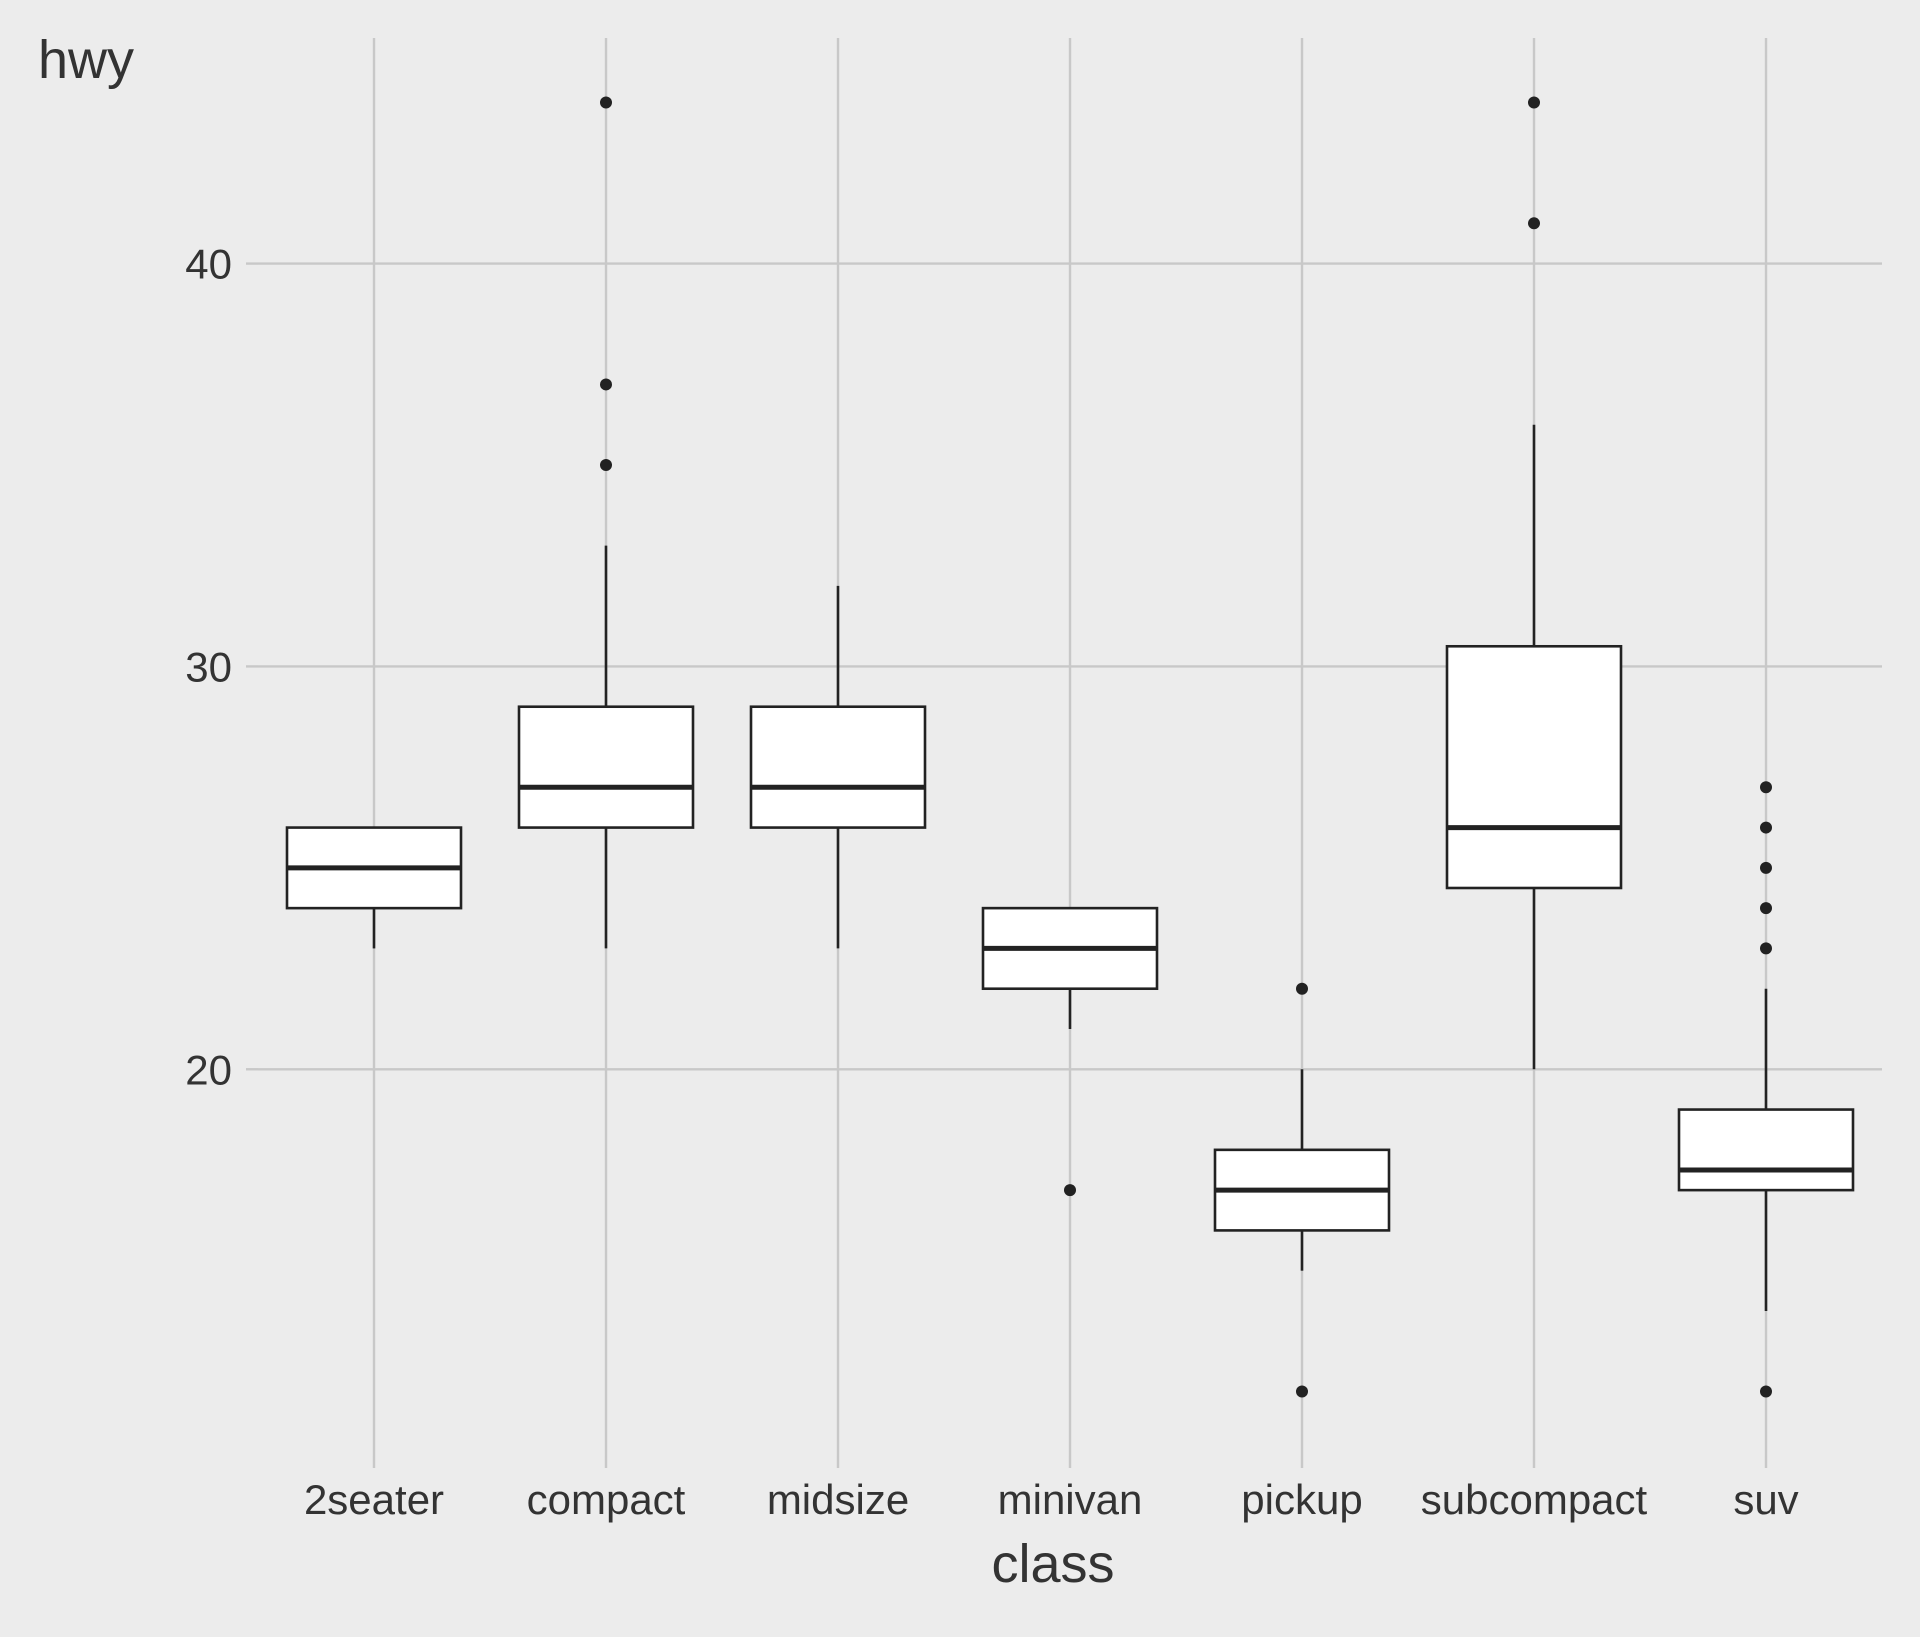 This screenshot has width=1920, height=1637. I want to click on box-minivan, so click(1070, 1051).